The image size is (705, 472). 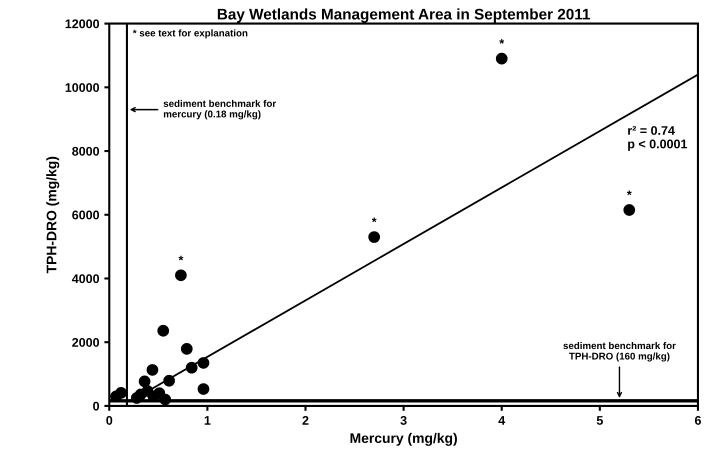 What do you see at coordinates (403, 420) in the screenshot?
I see `x-tick-label: 3` at bounding box center [403, 420].